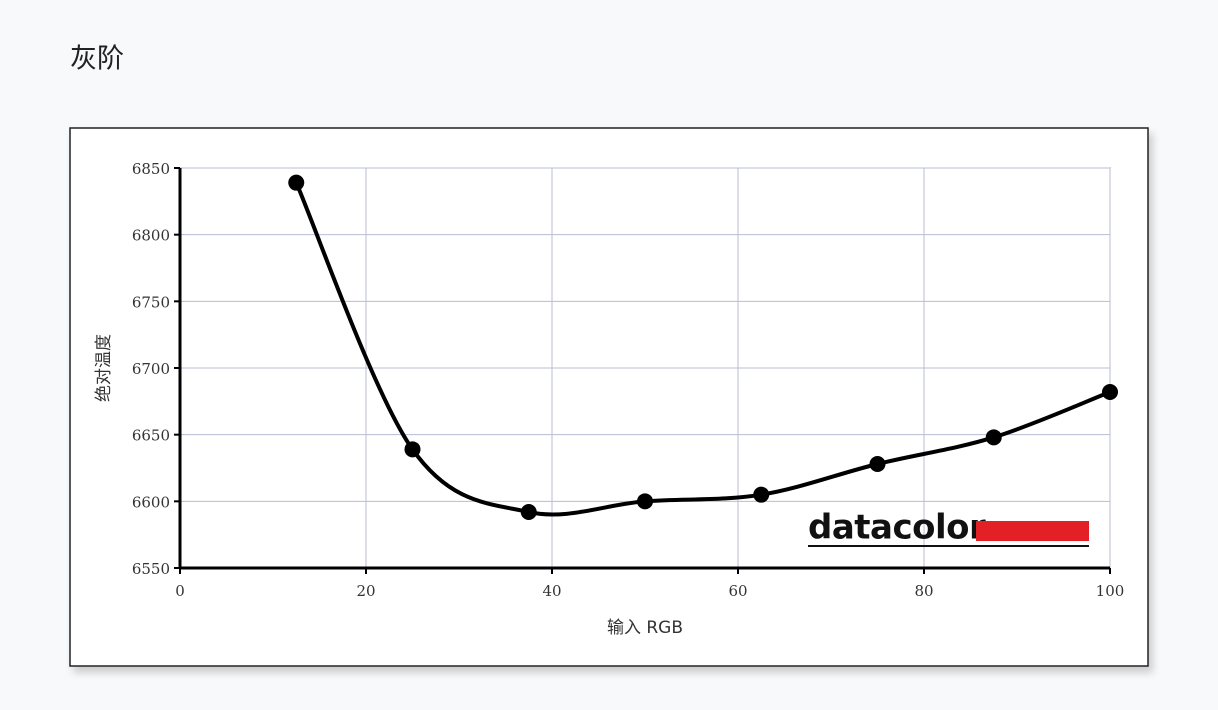  What do you see at coordinates (180, 591) in the screenshot?
I see `x-tick-label: 0` at bounding box center [180, 591].